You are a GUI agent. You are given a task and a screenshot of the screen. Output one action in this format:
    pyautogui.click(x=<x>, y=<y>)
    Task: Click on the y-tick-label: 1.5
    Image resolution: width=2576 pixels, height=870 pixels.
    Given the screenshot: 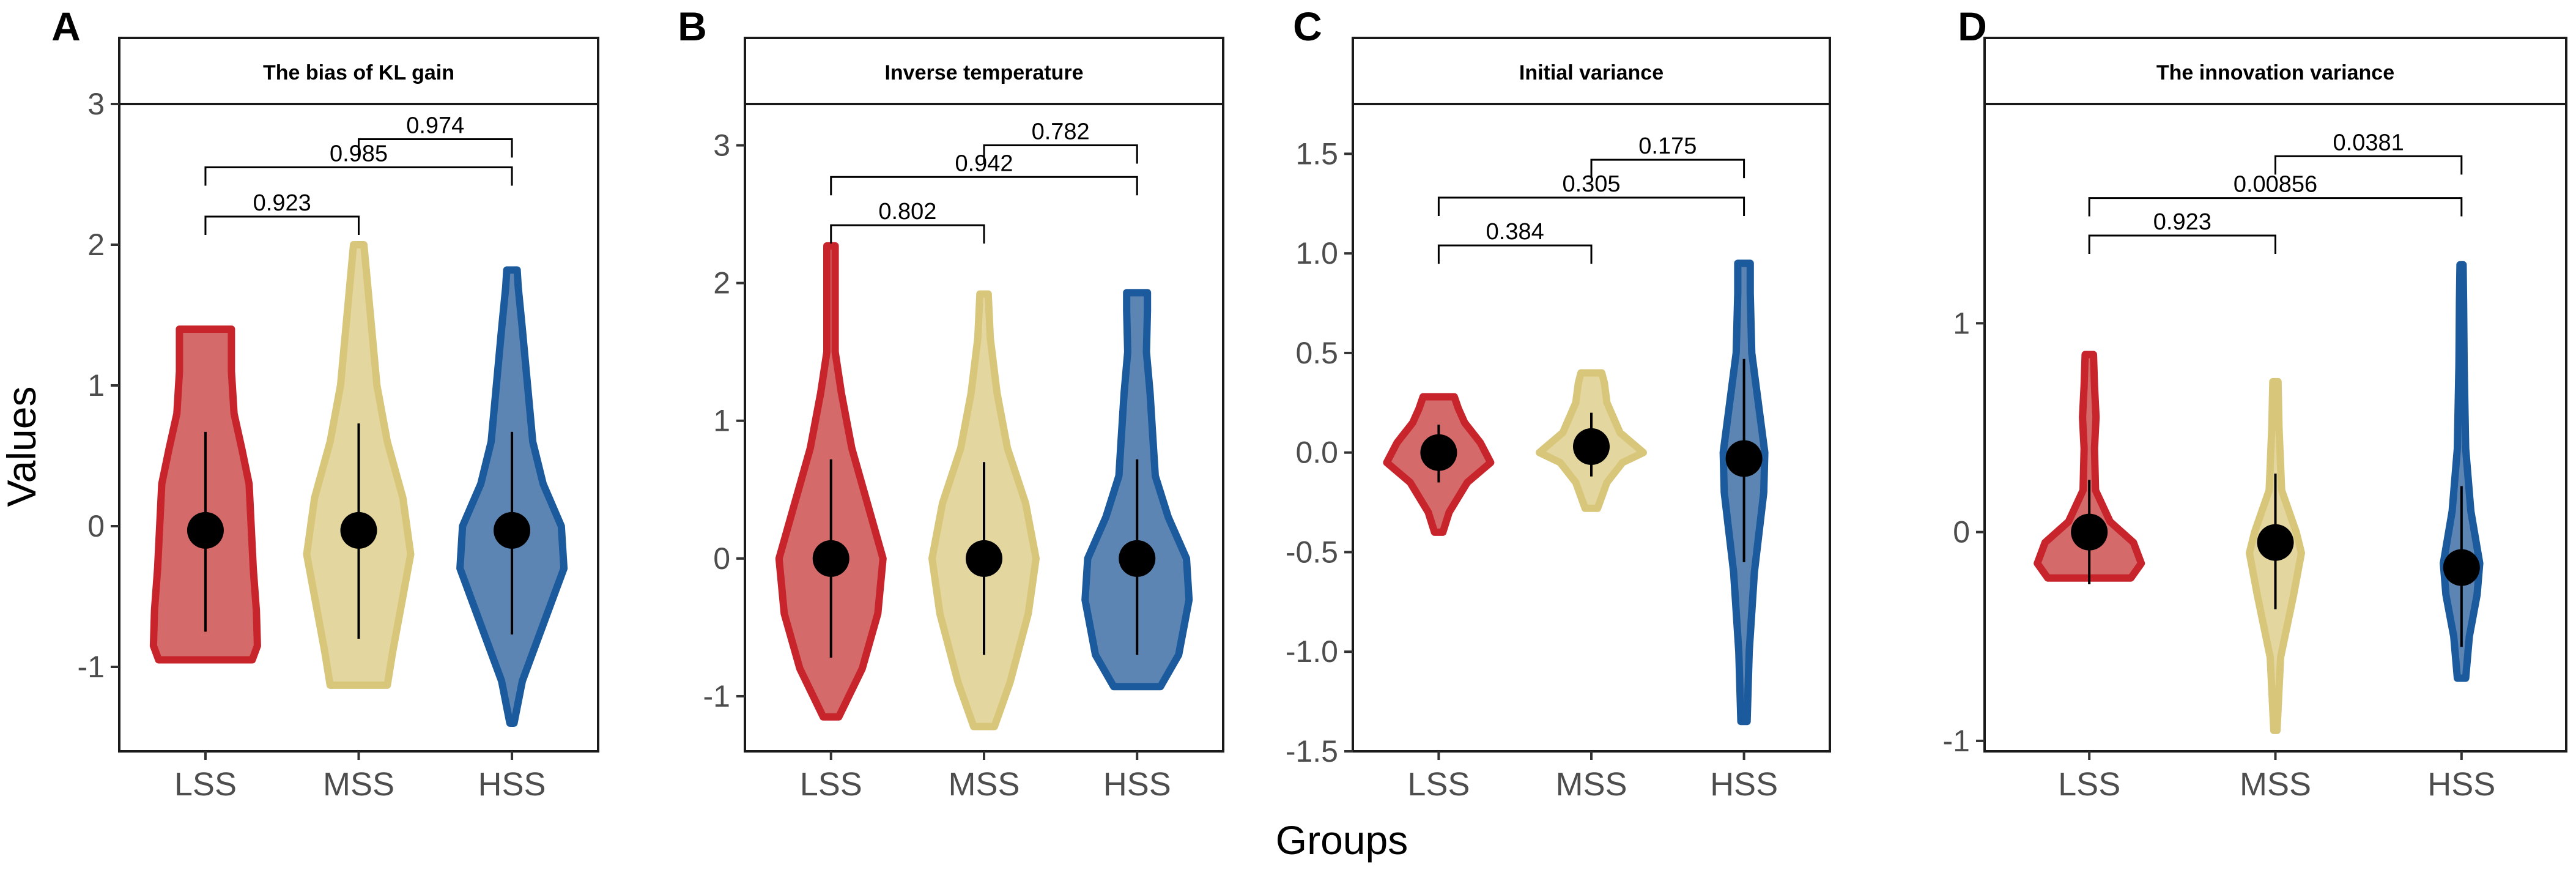 What is the action you would take?
    pyautogui.click(x=1316, y=153)
    